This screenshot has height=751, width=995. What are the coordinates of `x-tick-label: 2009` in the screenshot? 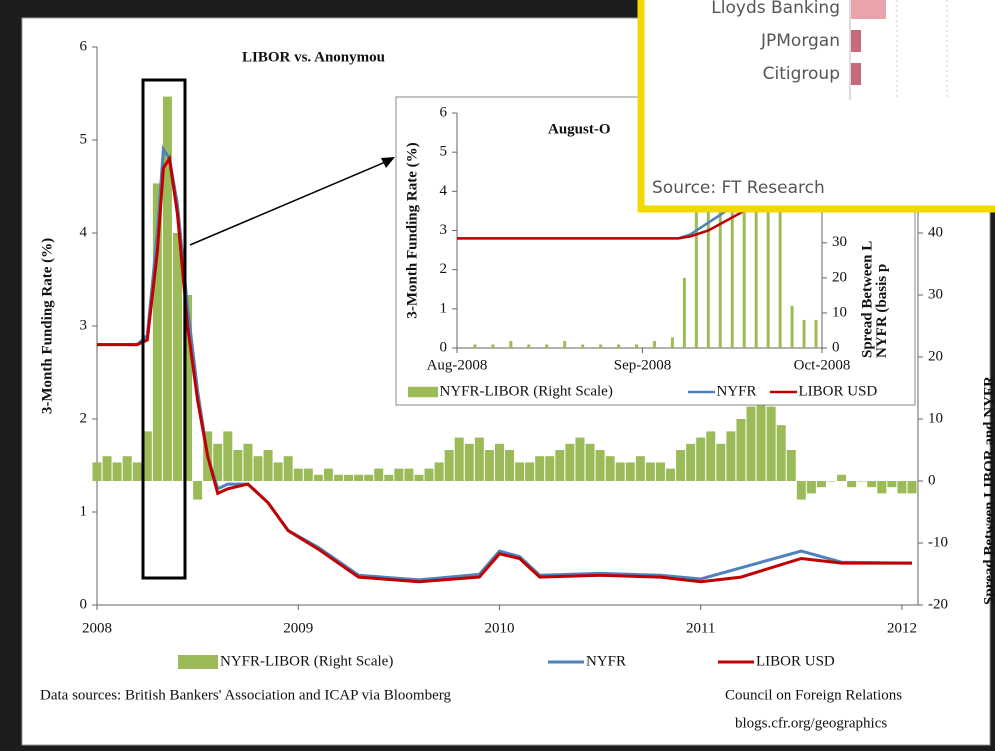 It's located at (298, 628).